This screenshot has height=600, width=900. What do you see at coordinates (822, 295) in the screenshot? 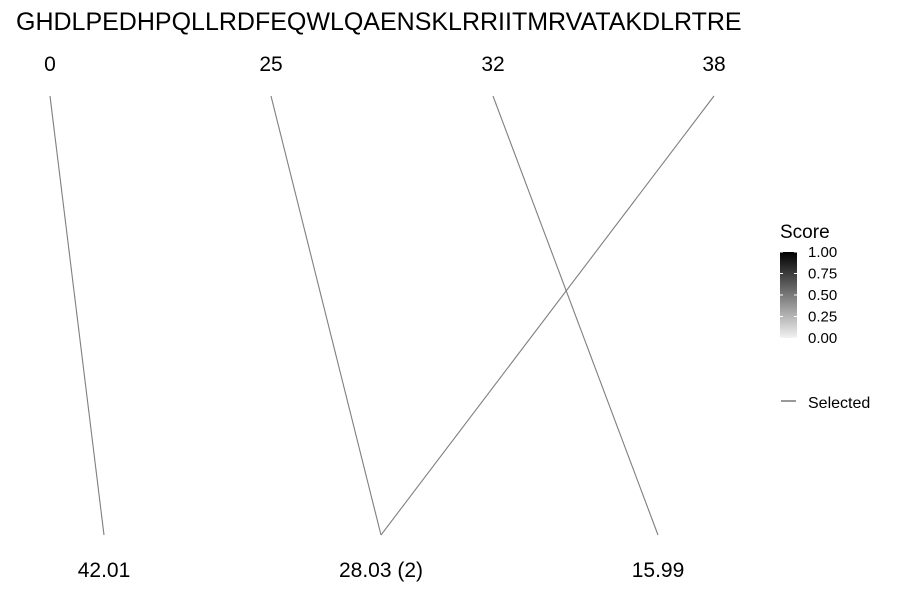
I see `legend-tick-label: 0.50` at bounding box center [822, 295].